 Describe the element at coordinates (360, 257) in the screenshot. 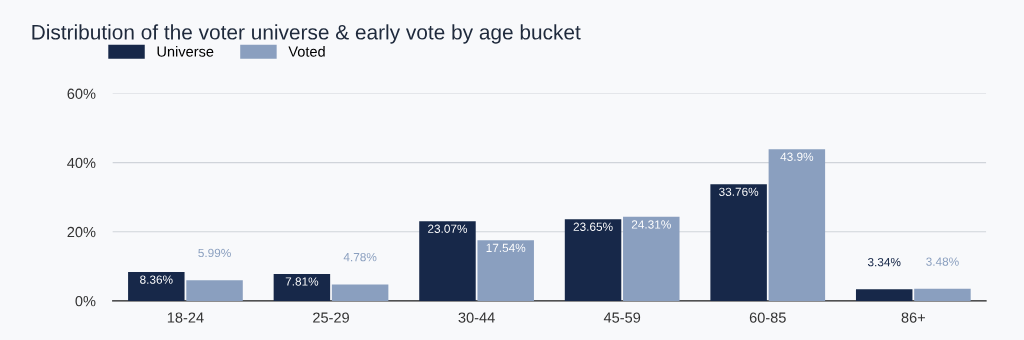

I see `data-label: 4.78%` at that location.